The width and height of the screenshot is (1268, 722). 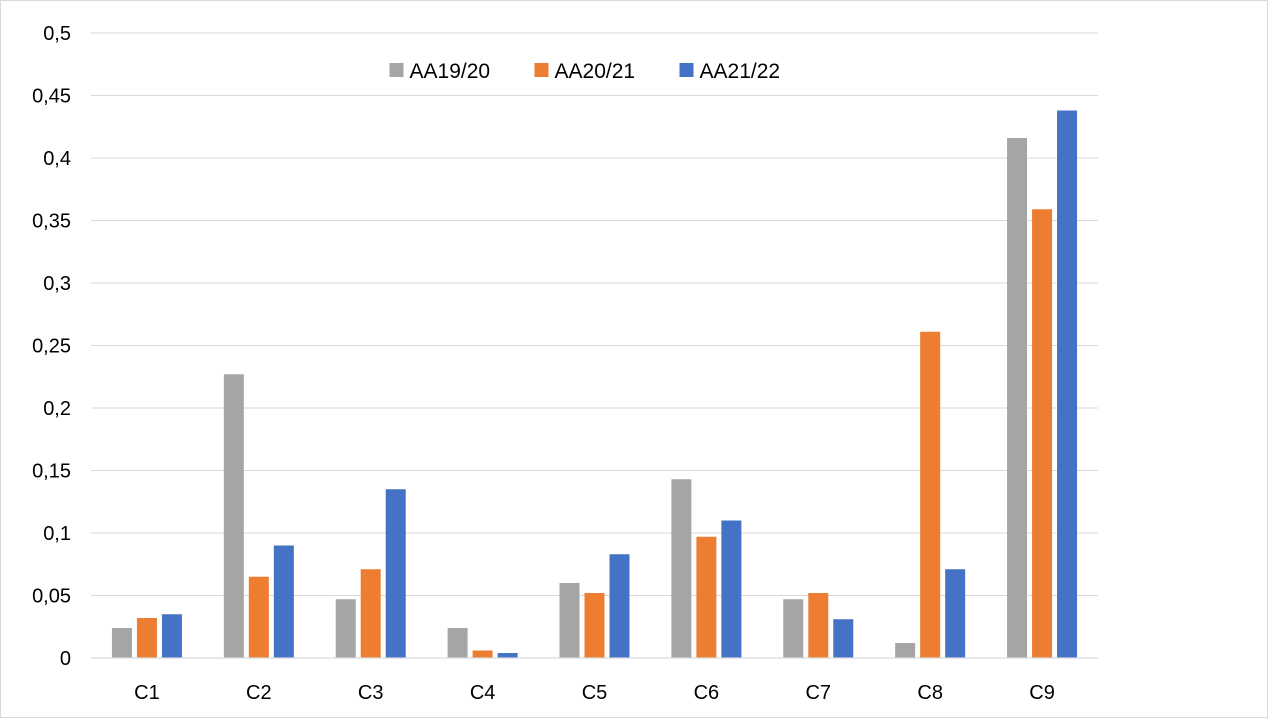 I want to click on x-tick-label: C2, so click(x=259, y=693).